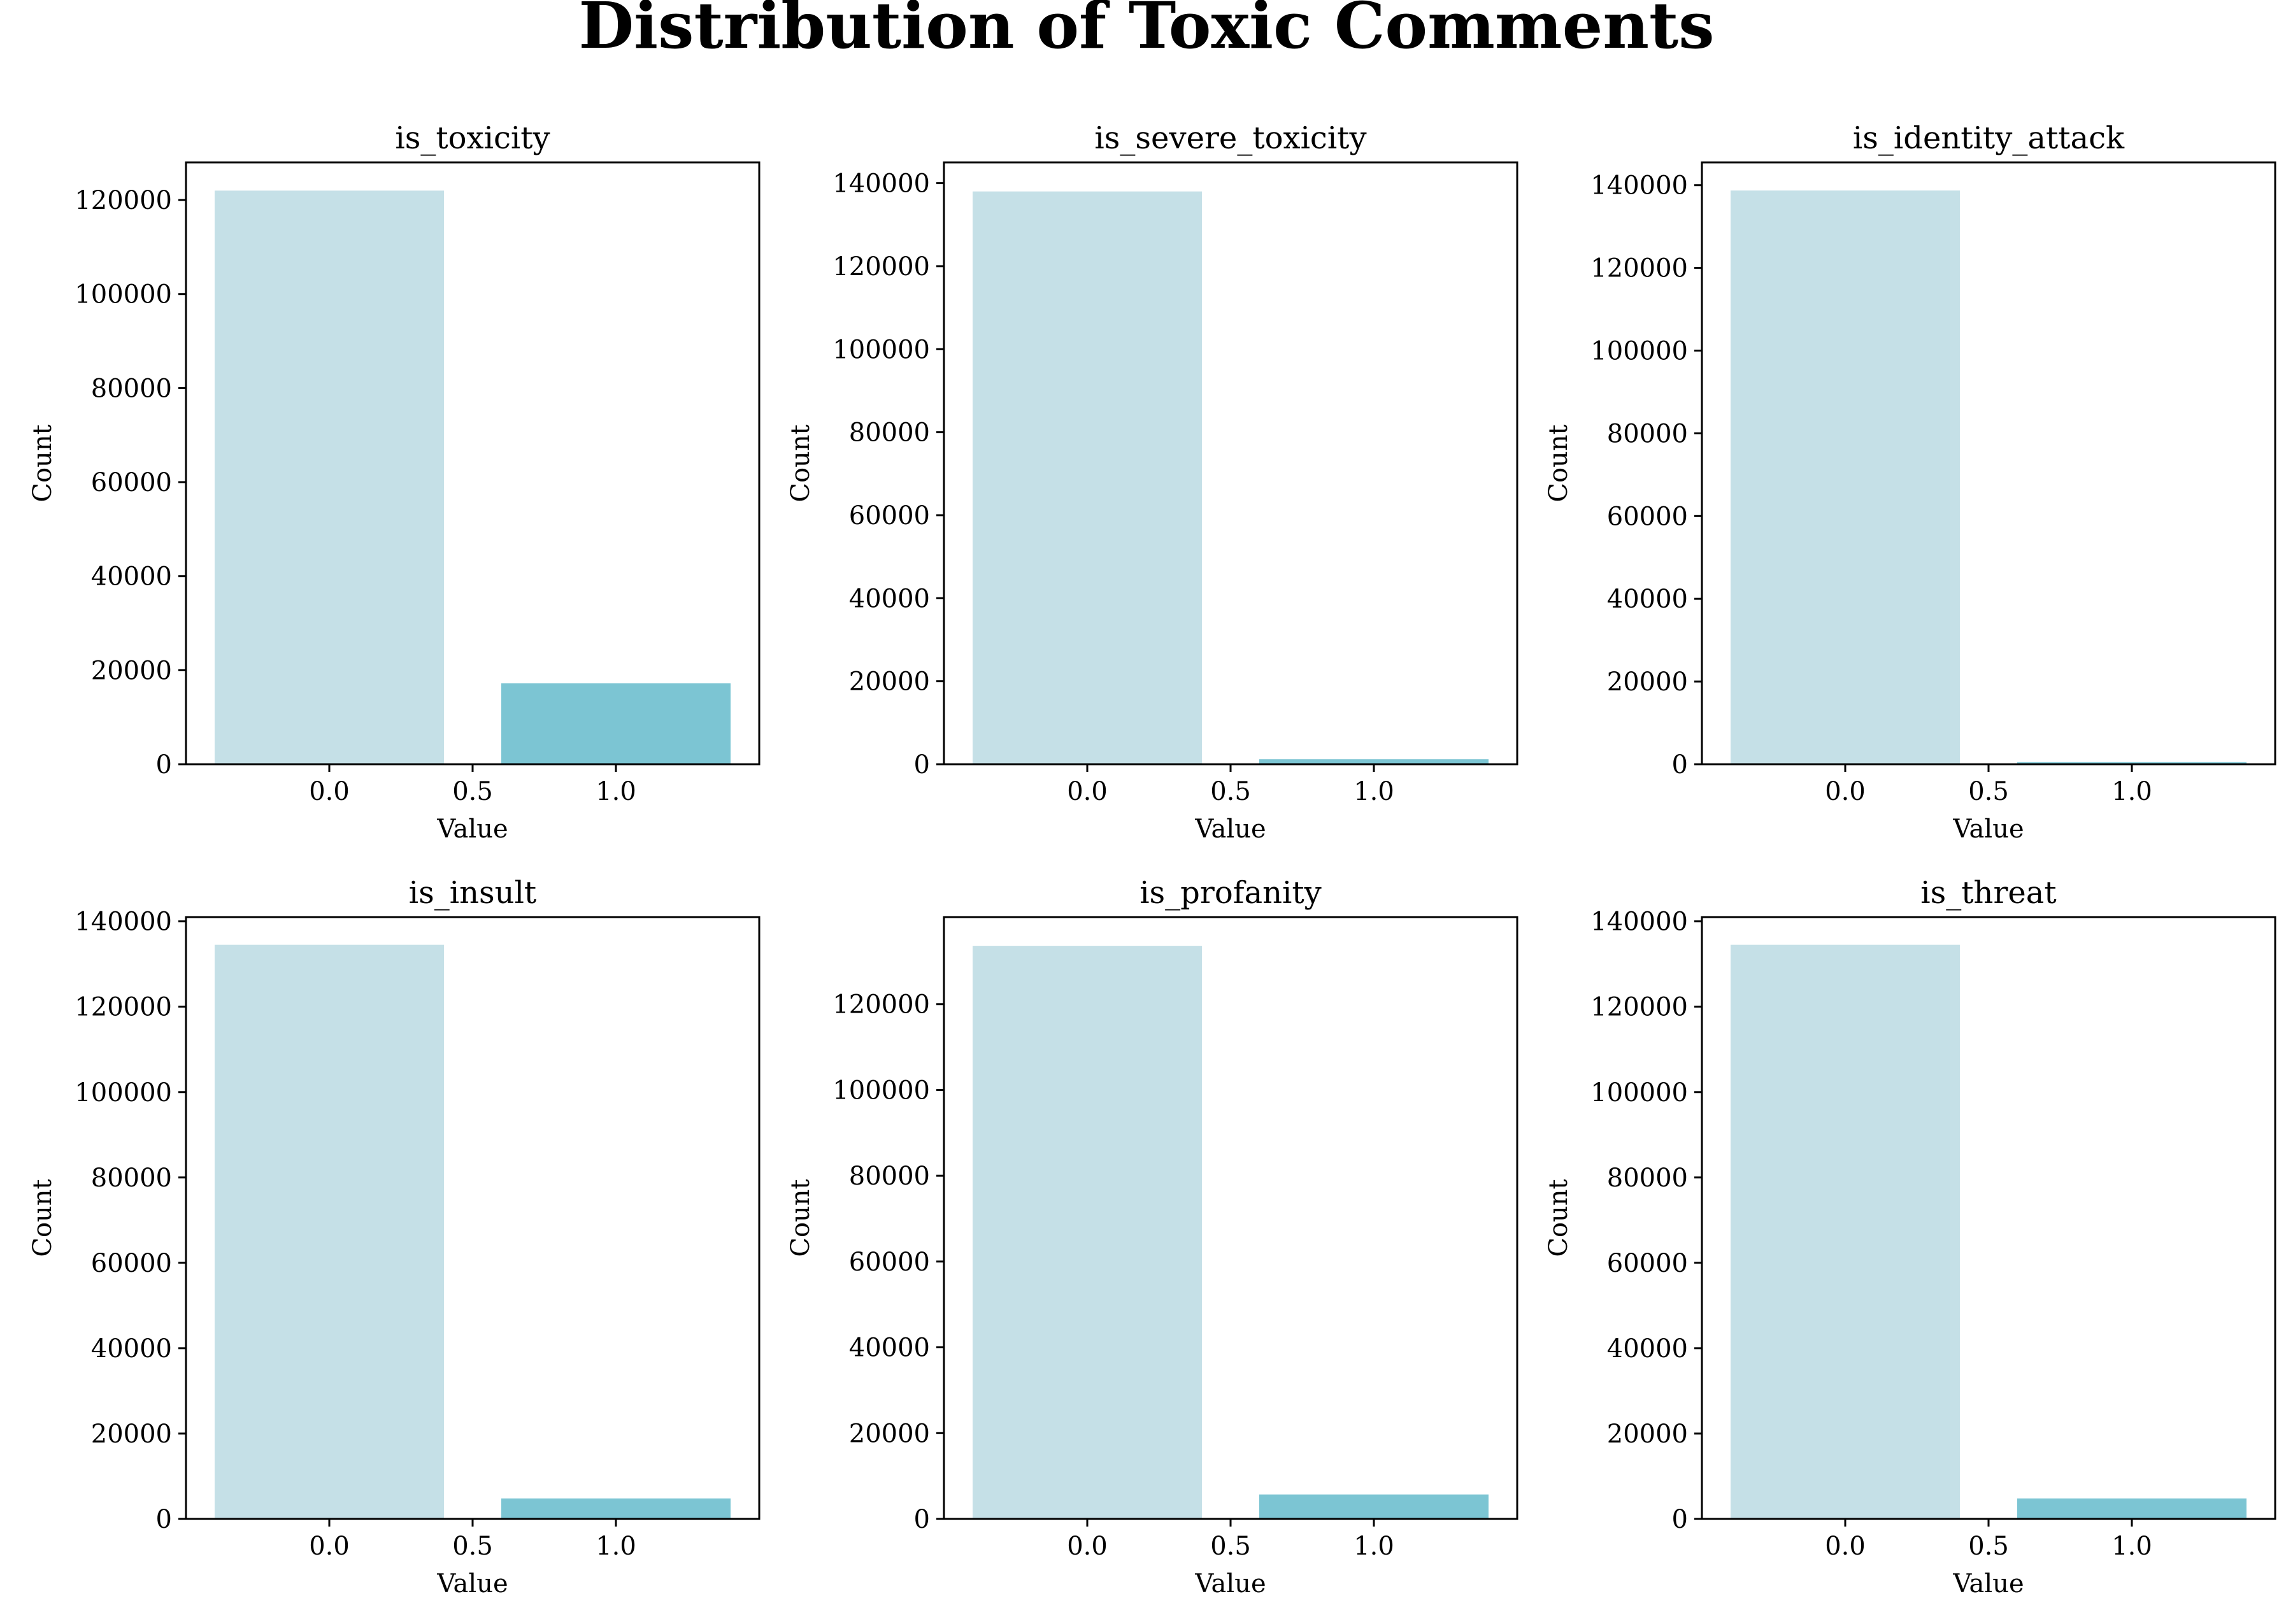 This screenshot has height=1624, width=2293. What do you see at coordinates (1146, 31) in the screenshot?
I see `figure-title: Distribution of Toxic Comments` at bounding box center [1146, 31].